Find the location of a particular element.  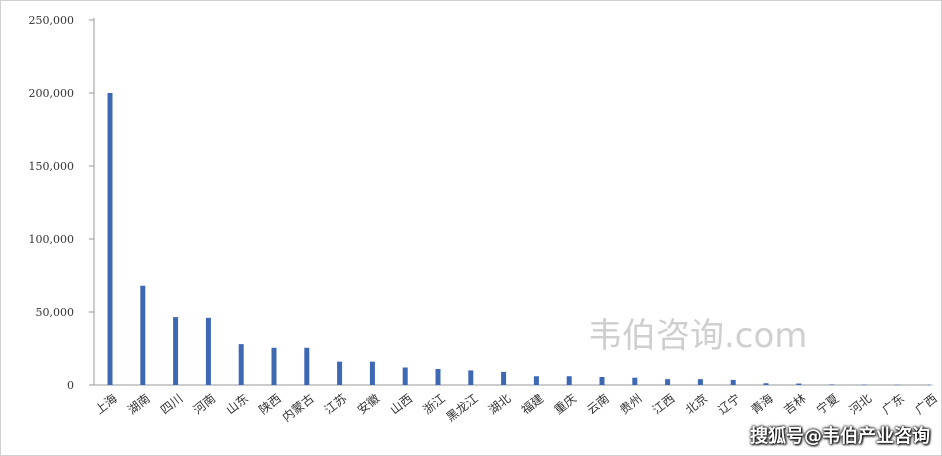

source-credit: 搜狐号@韦伯产业咨询 is located at coordinates (840, 436).